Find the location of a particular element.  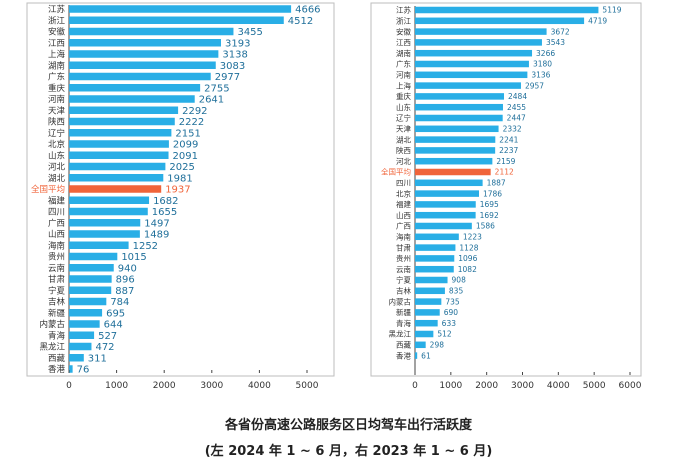

bar-江苏 is located at coordinates (507, 10).